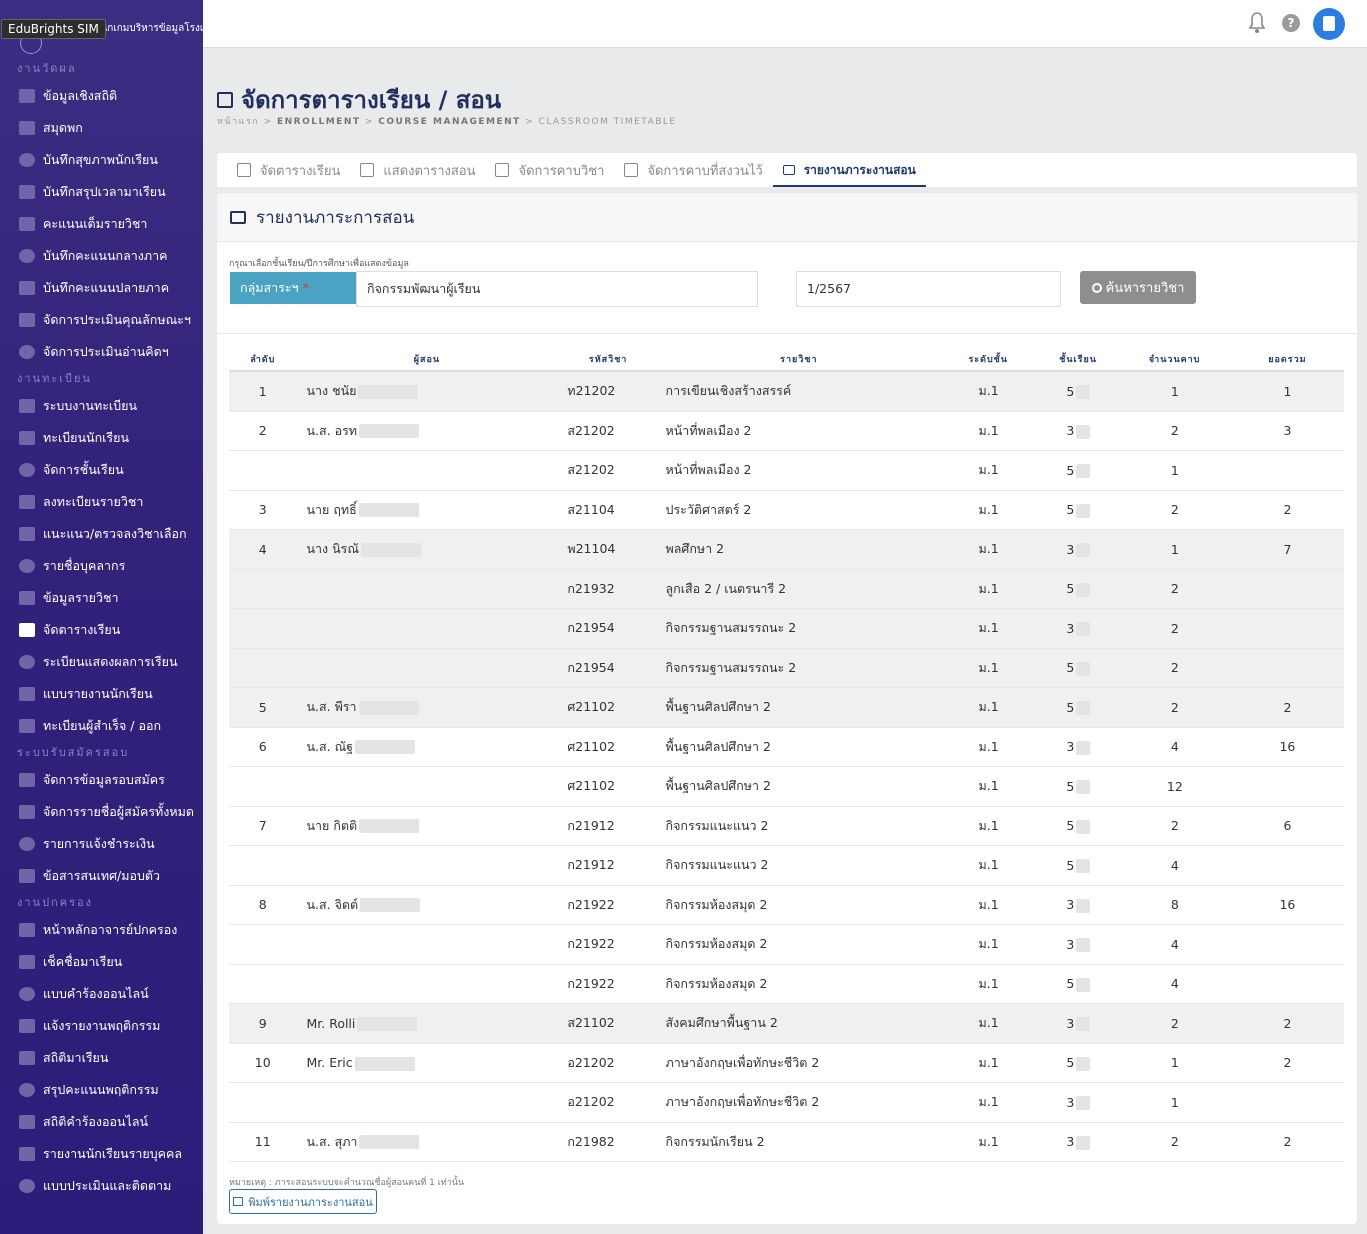 The height and width of the screenshot is (1234, 1367). Describe the element at coordinates (426, 510) in the screenshot. I see `cell-teacher: นาย ฤทธิ์` at that location.